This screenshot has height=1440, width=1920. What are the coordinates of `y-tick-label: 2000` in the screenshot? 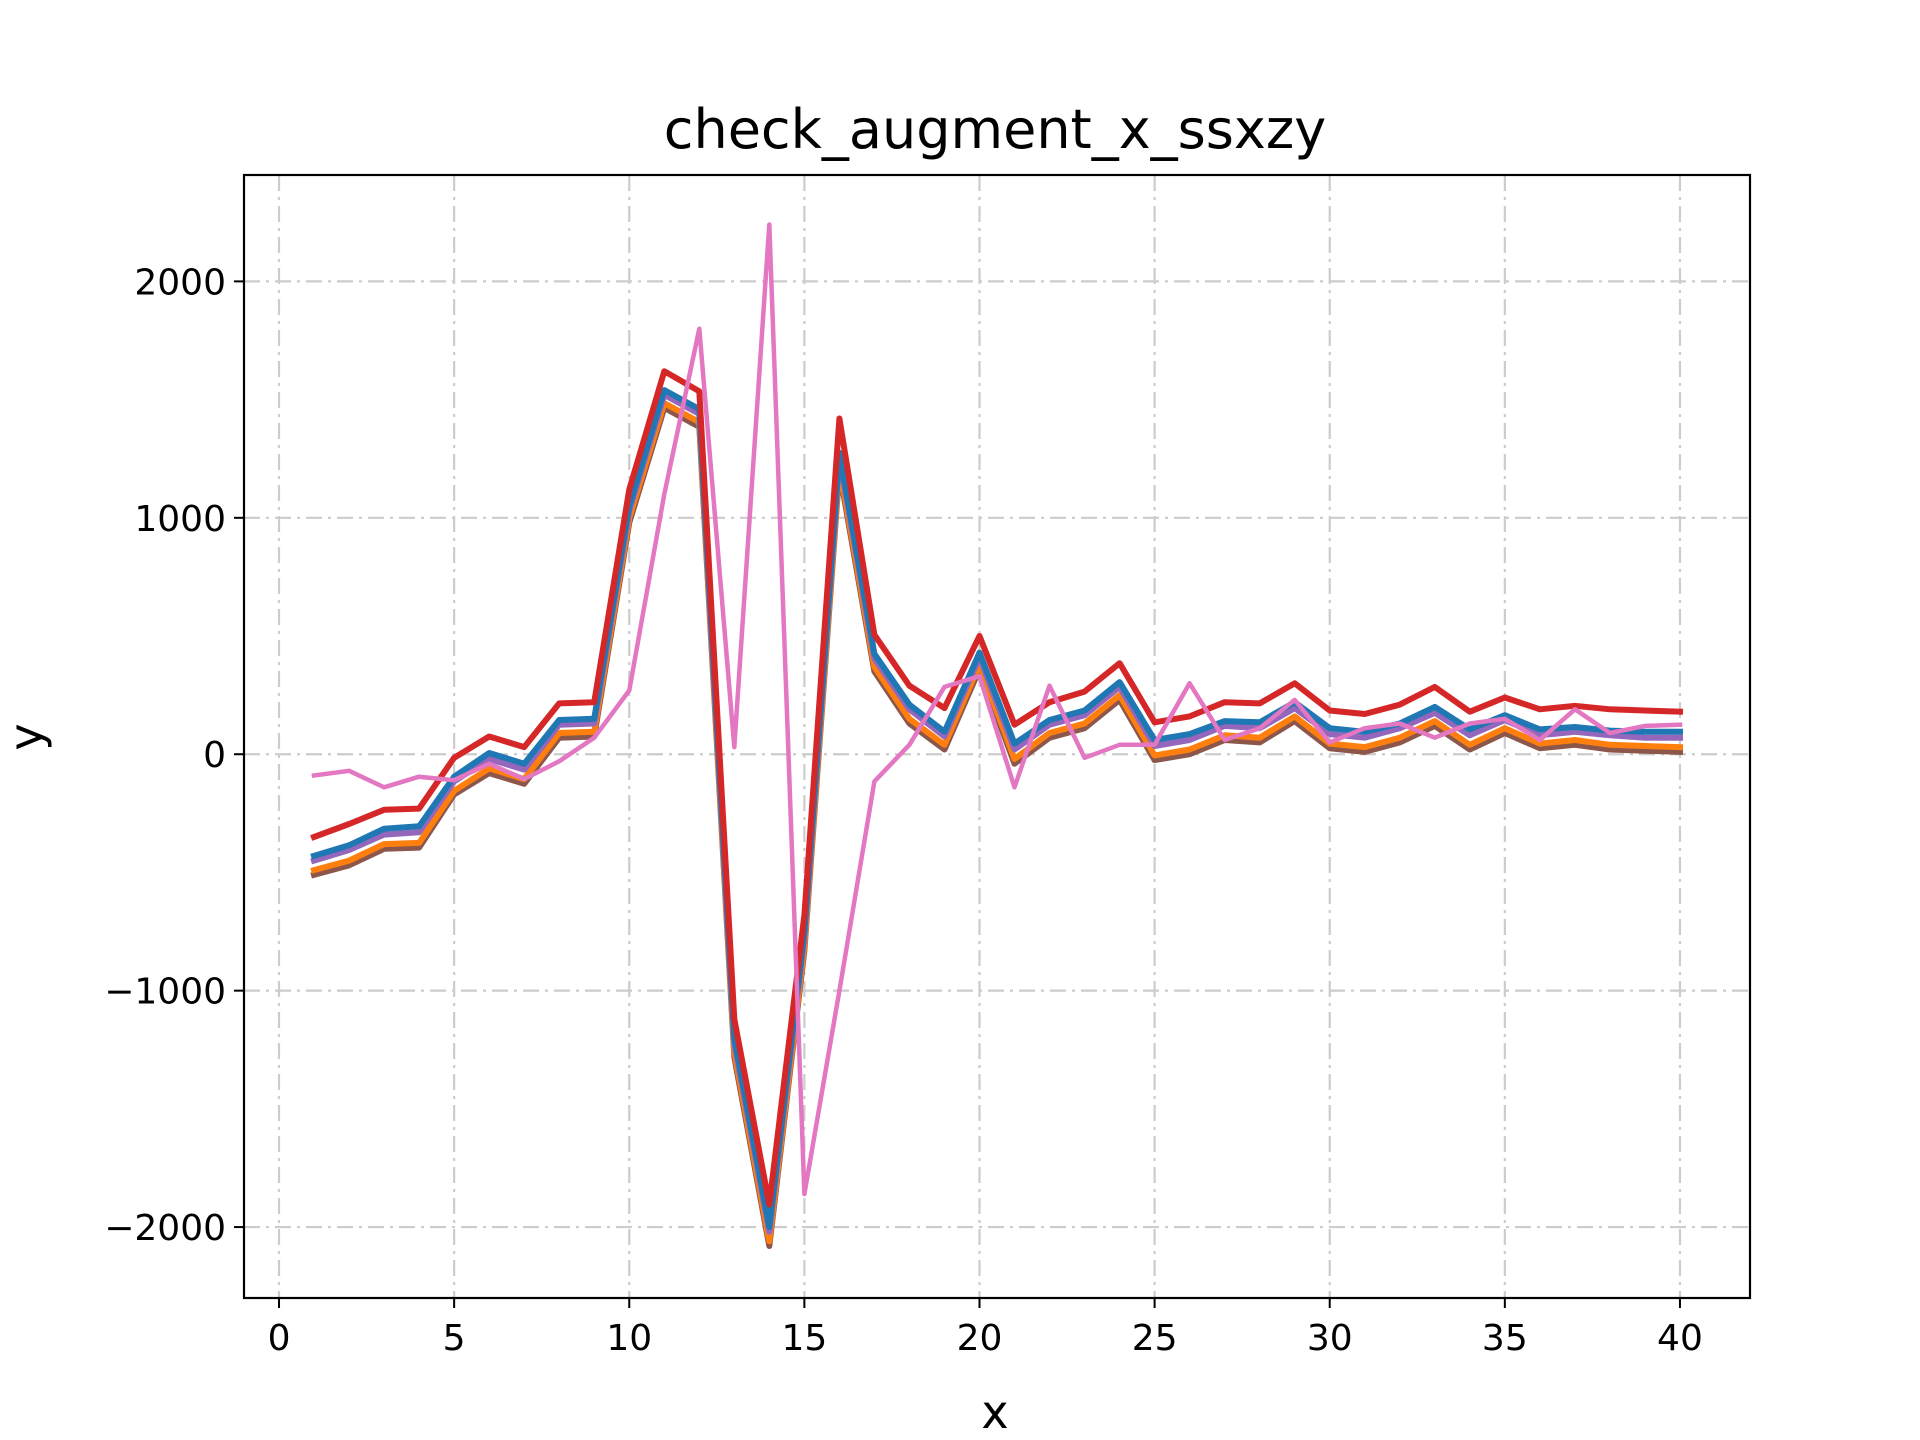 It's located at (180, 282).